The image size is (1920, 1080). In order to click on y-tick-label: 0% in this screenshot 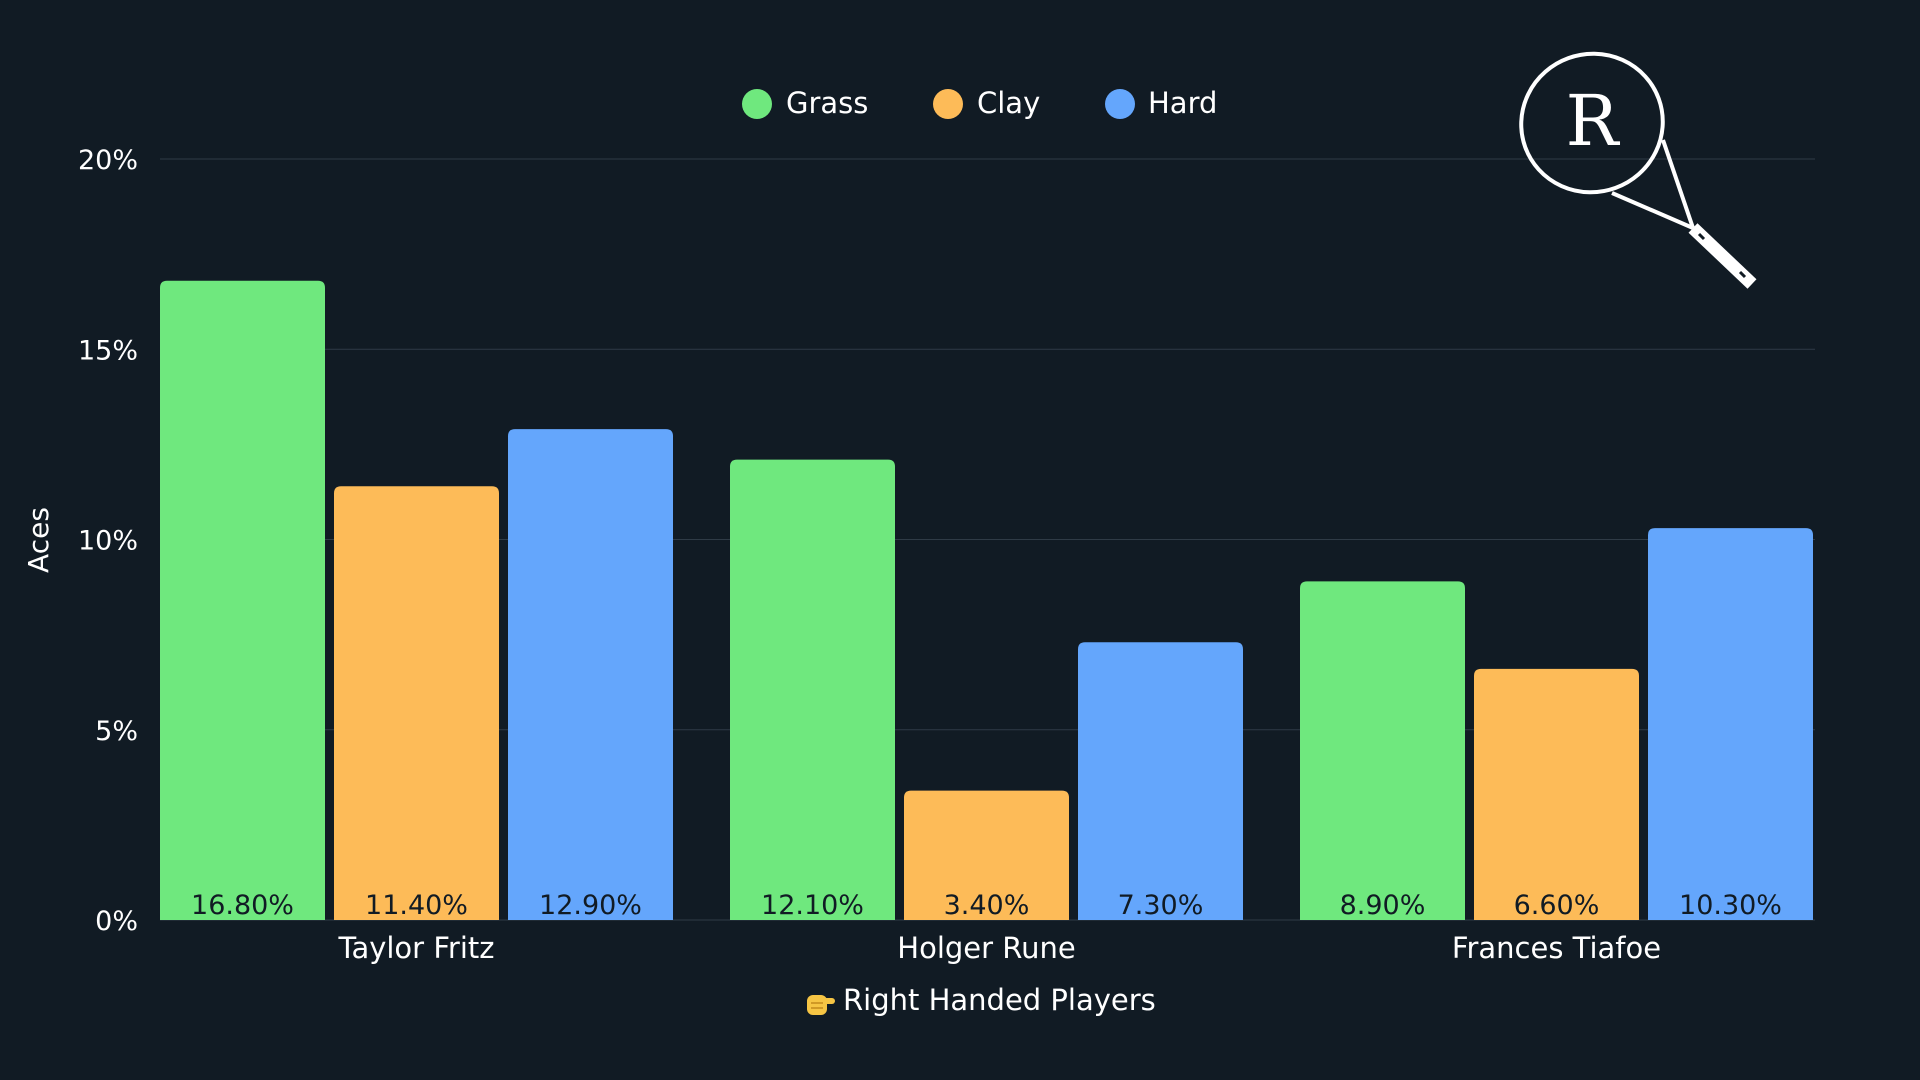, I will do `click(116, 921)`.